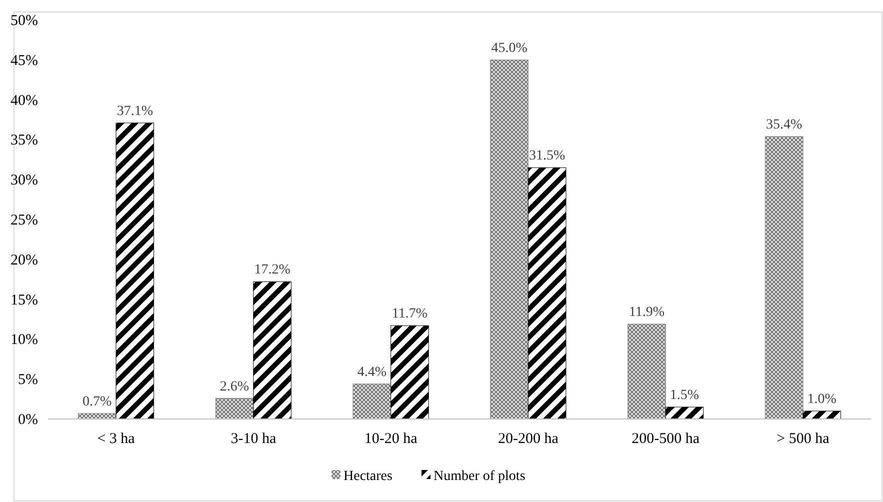 The image size is (883, 502). What do you see at coordinates (410, 314) in the screenshot?
I see `data-label: 11.7%` at bounding box center [410, 314].